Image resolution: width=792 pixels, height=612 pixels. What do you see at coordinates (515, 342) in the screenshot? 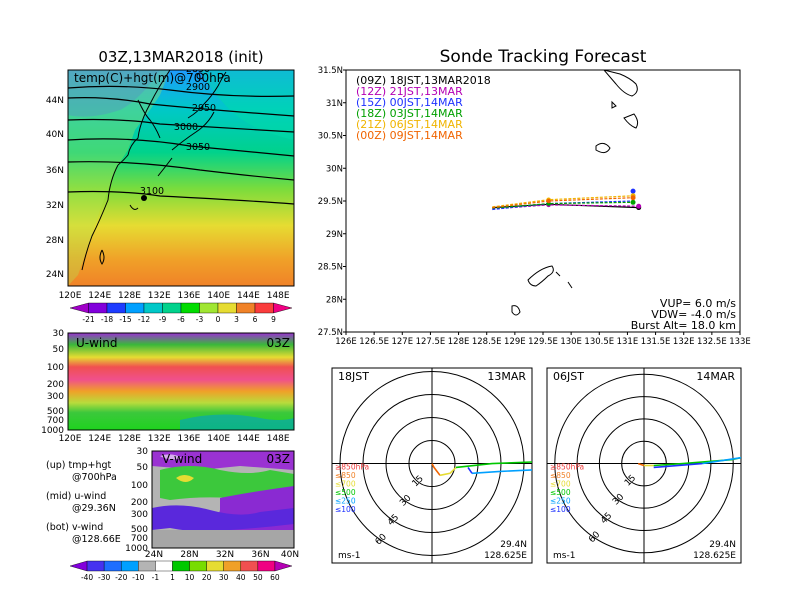
I see `track-x-tick: 129E` at bounding box center [515, 342].